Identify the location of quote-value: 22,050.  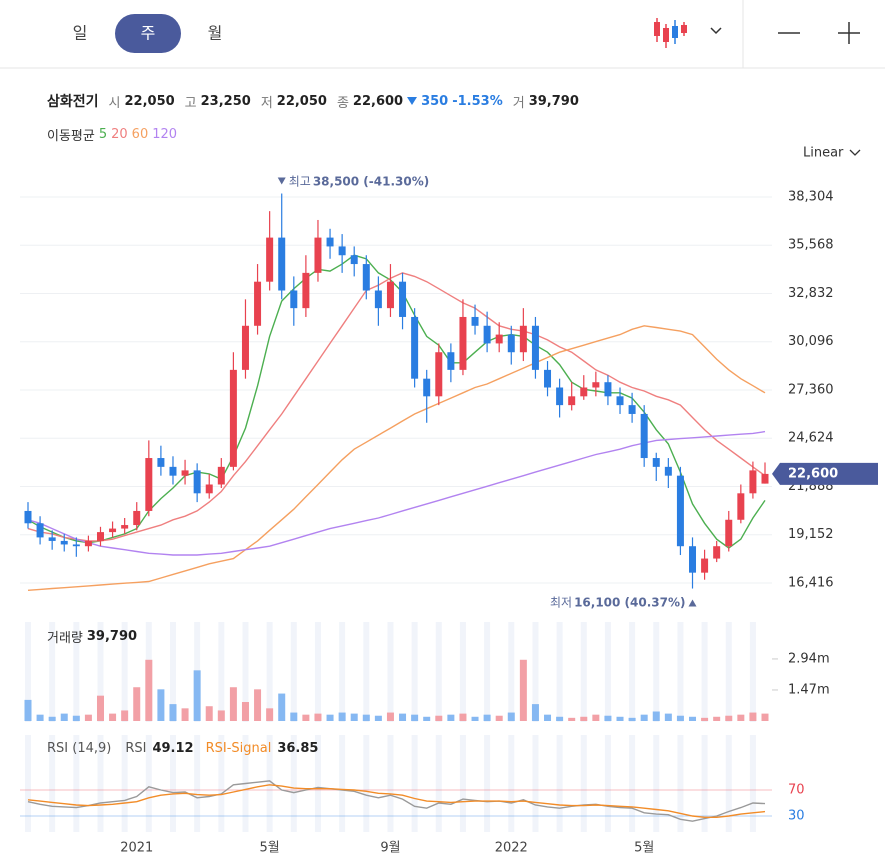
(301, 101).